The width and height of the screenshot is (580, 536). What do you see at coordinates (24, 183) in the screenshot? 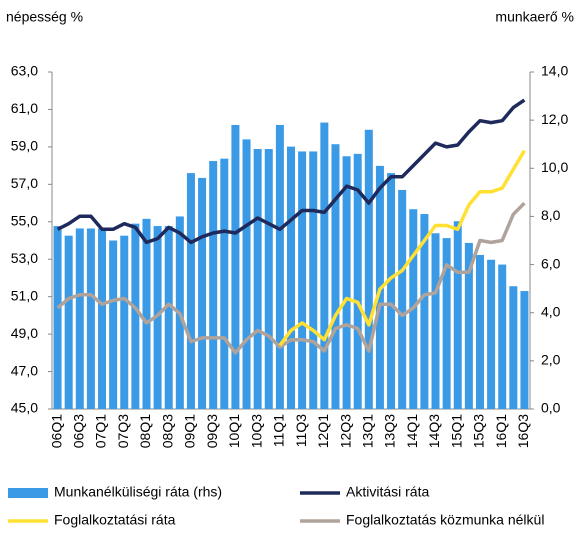
I see `y-tick-label: 57,0` at bounding box center [24, 183].